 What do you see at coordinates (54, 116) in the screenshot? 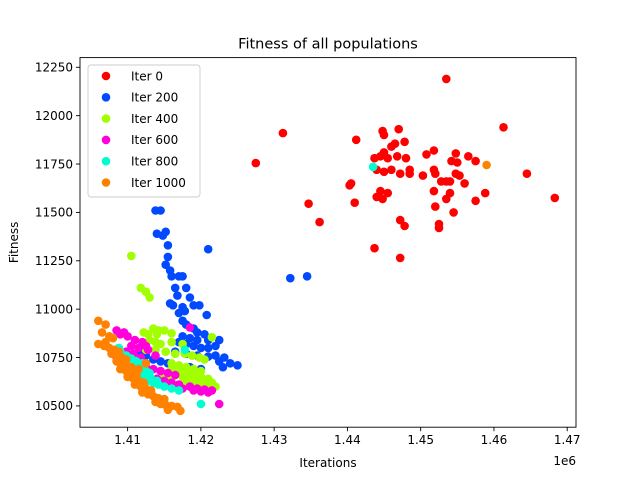
I see `y-tick-label: 12000` at bounding box center [54, 116].